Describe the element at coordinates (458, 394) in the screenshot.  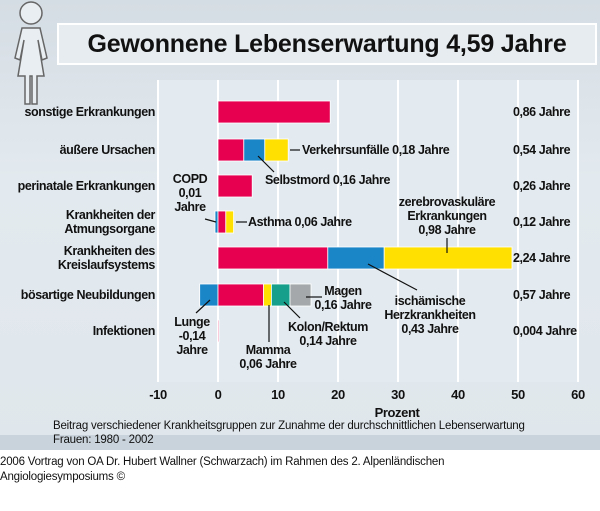
I see `x-tick-label: 40` at that location.